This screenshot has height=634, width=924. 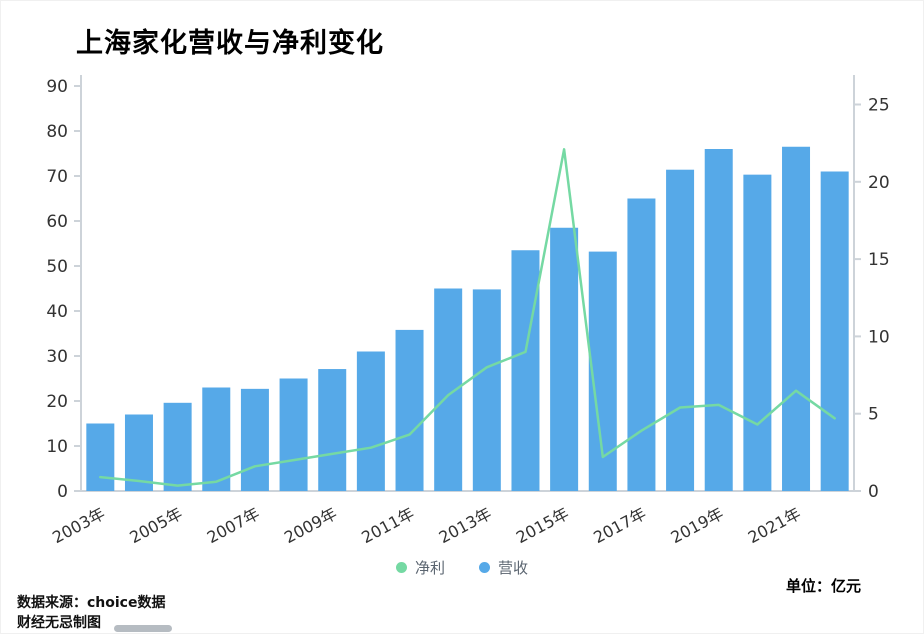 I want to click on left-axis-tick-label: 70, so click(x=57, y=177).